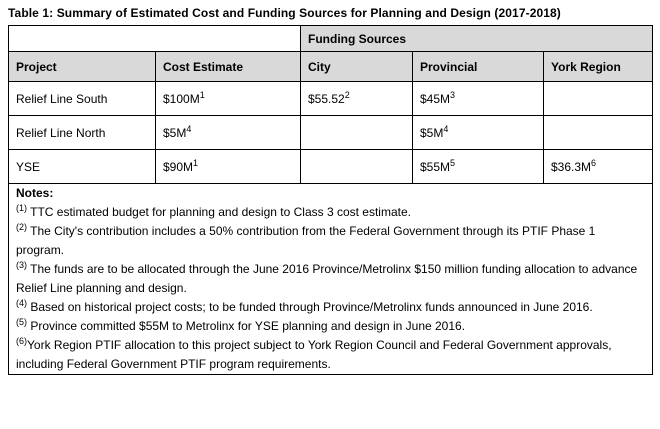 Image resolution: width=660 pixels, height=429 pixels. I want to click on footnote-marker: (5), so click(21, 322).